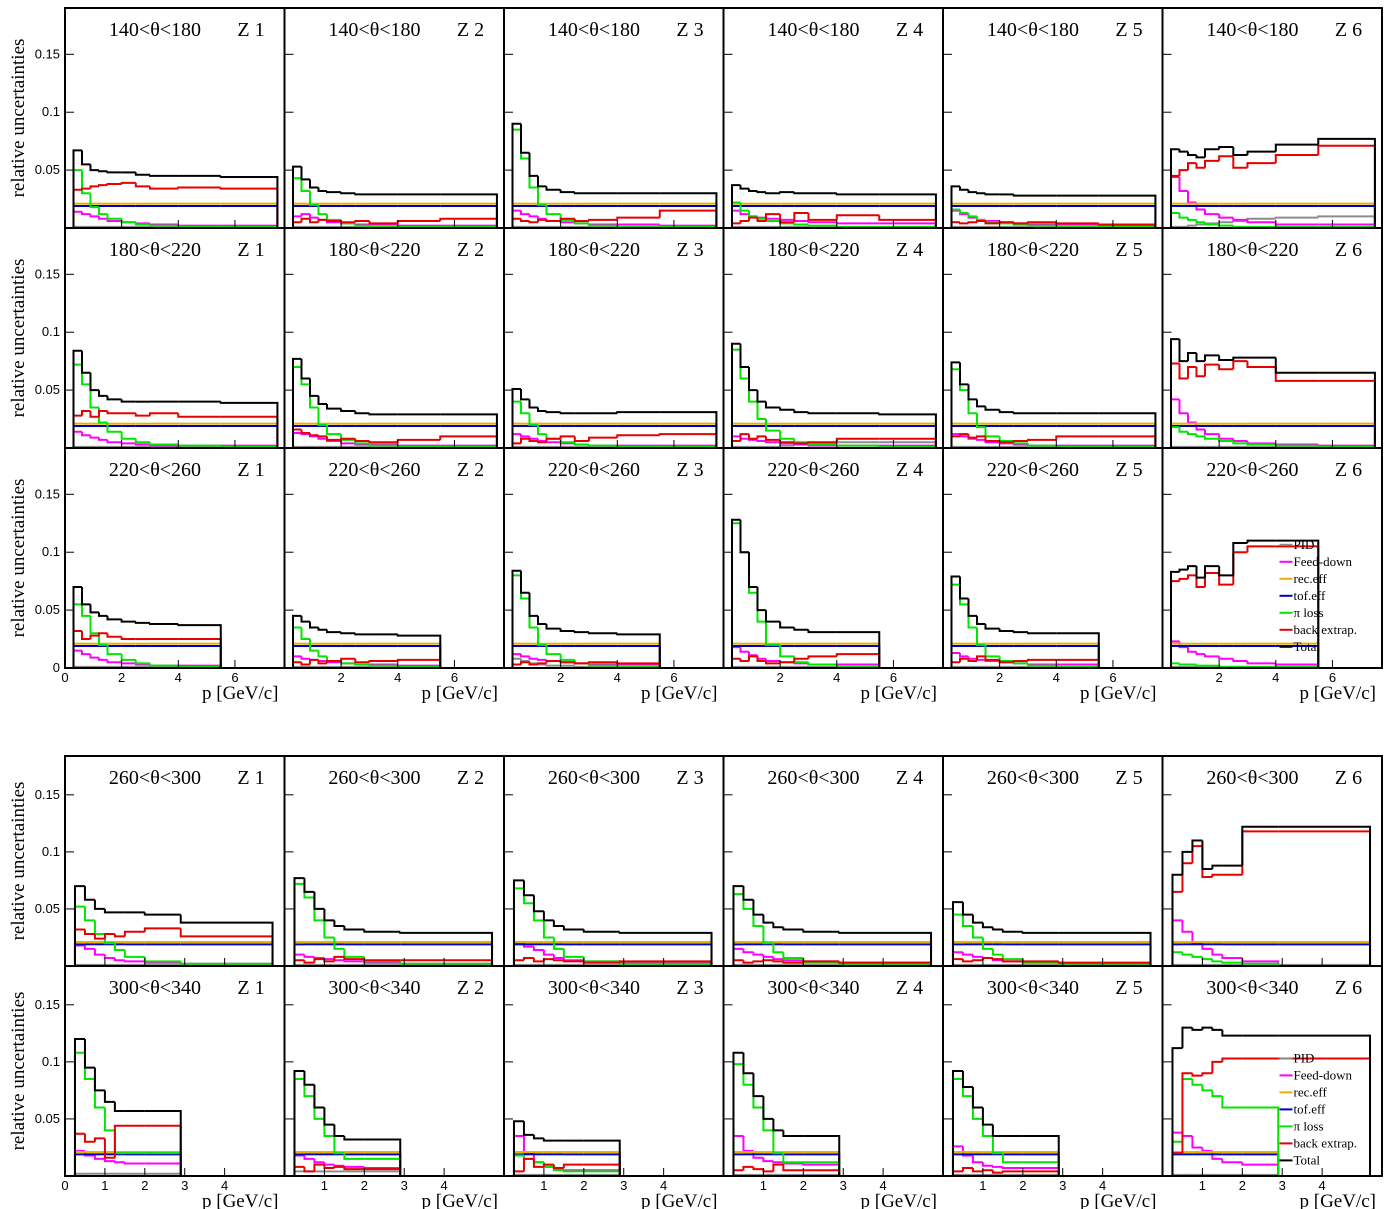 This screenshot has width=1395, height=1209. Describe the element at coordinates (47, 609) in the screenshot. I see `y-tick-label: 0.05` at that location.